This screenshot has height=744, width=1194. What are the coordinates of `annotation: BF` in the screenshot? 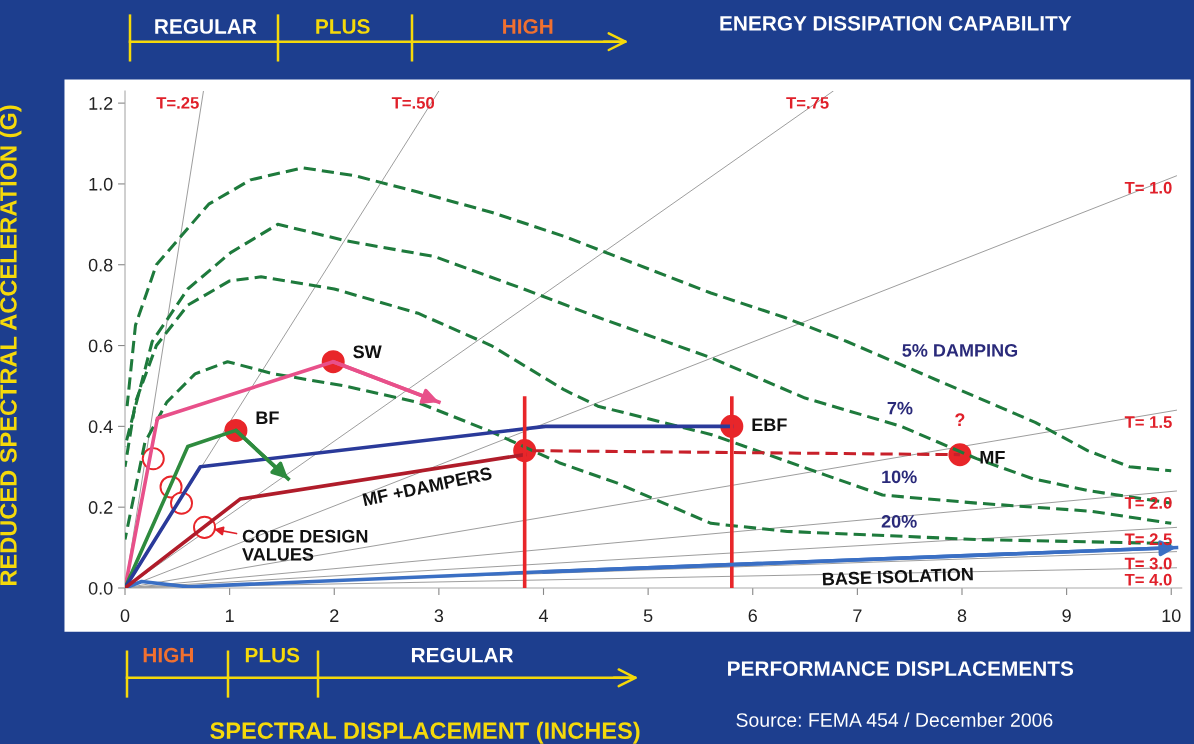 It's located at (267, 417).